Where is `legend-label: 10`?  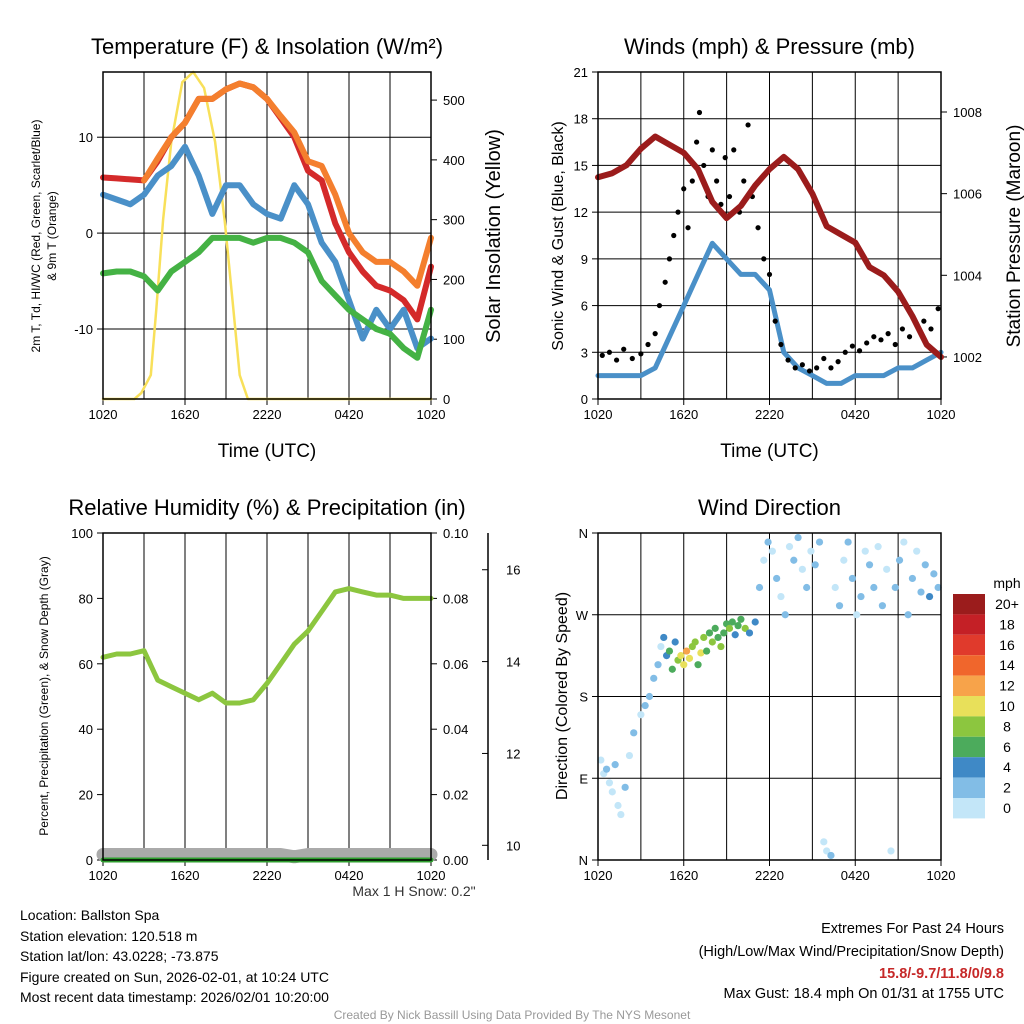 legend-label: 10 is located at coordinates (1007, 706).